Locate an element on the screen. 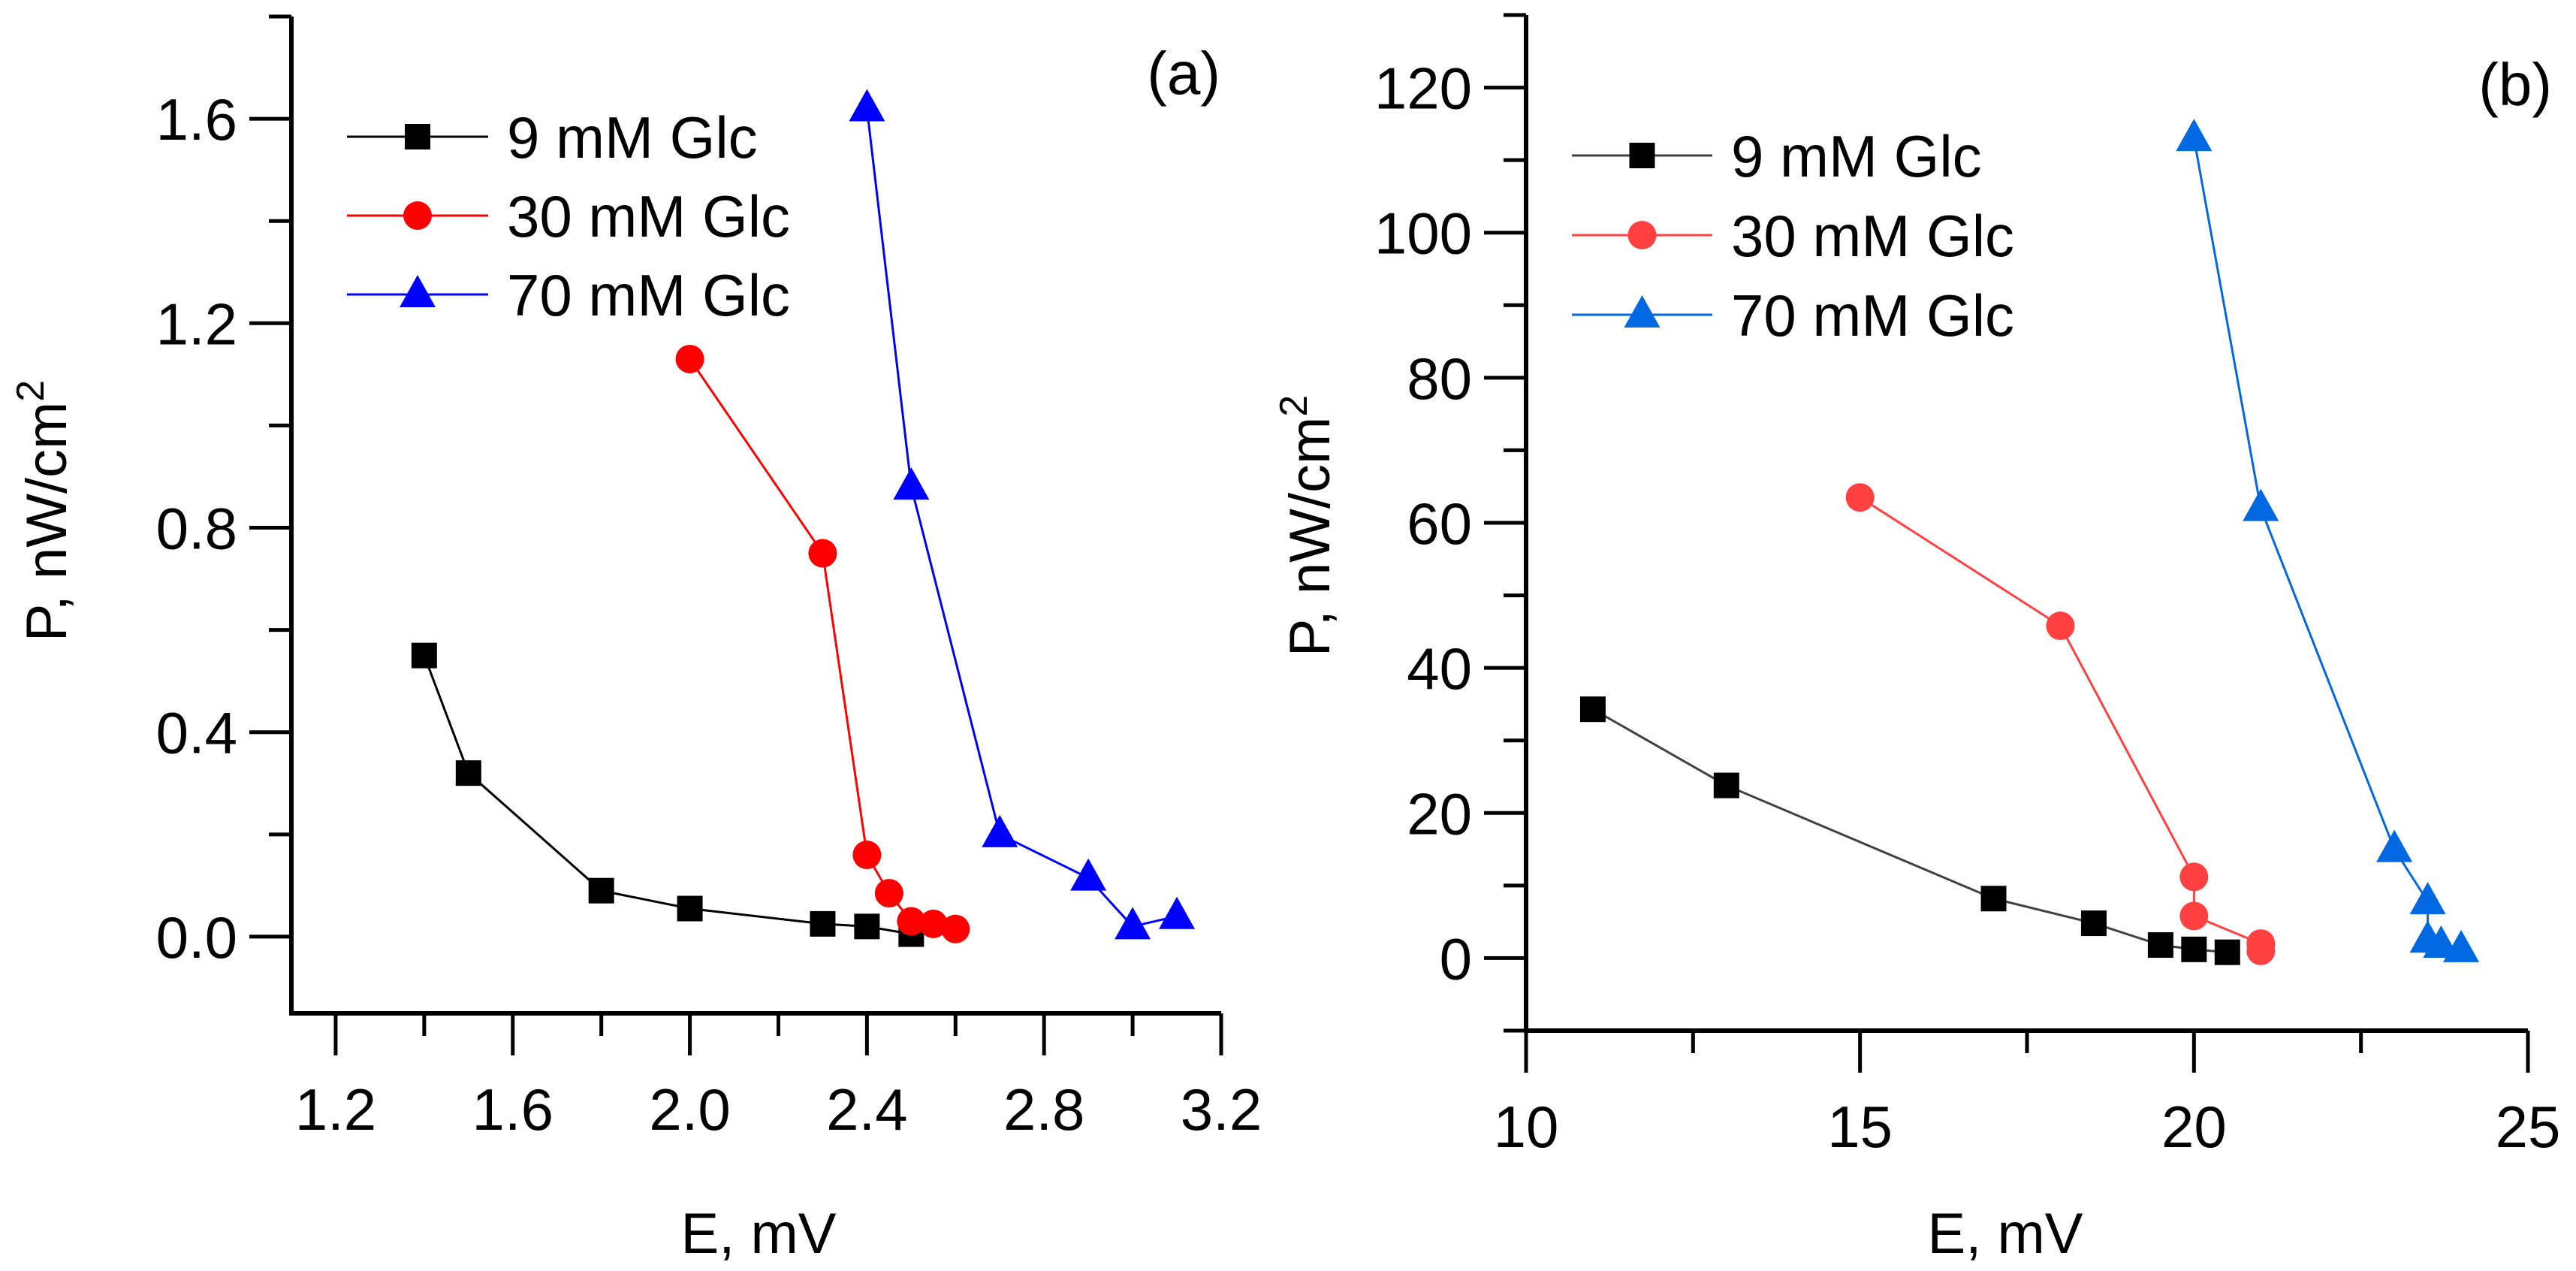 The height and width of the screenshot is (1271, 2576). y-tick-label: 0 is located at coordinates (1456, 958).